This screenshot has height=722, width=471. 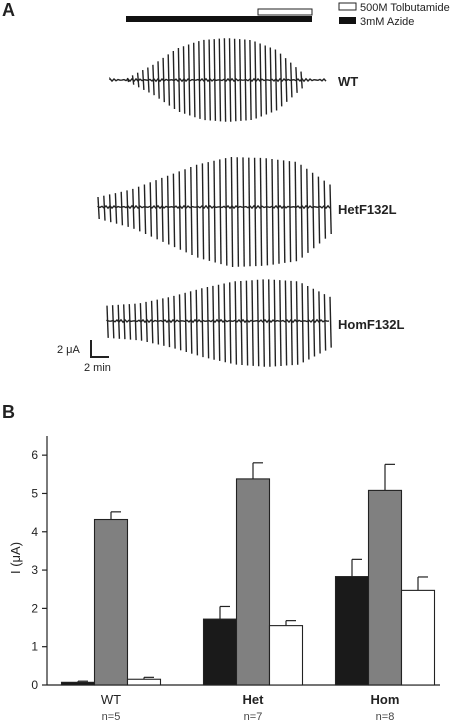 I want to click on y-axis-label: I (μA), so click(x=15, y=558).